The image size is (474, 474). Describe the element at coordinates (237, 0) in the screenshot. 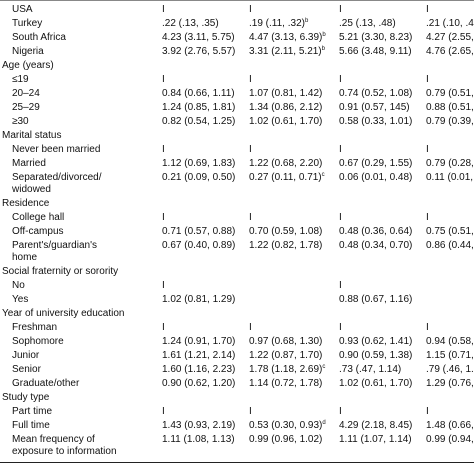

I see `top-rule` at that location.